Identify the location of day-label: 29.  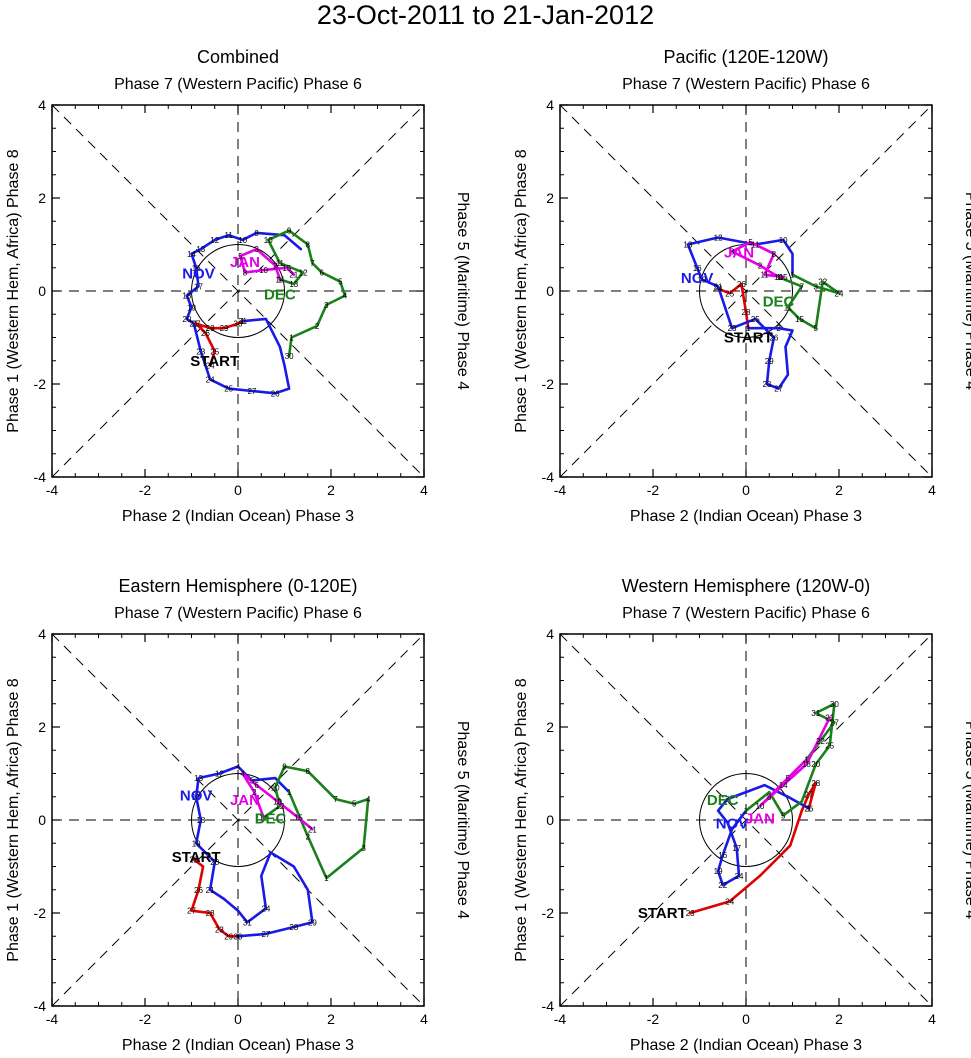
(228, 936).